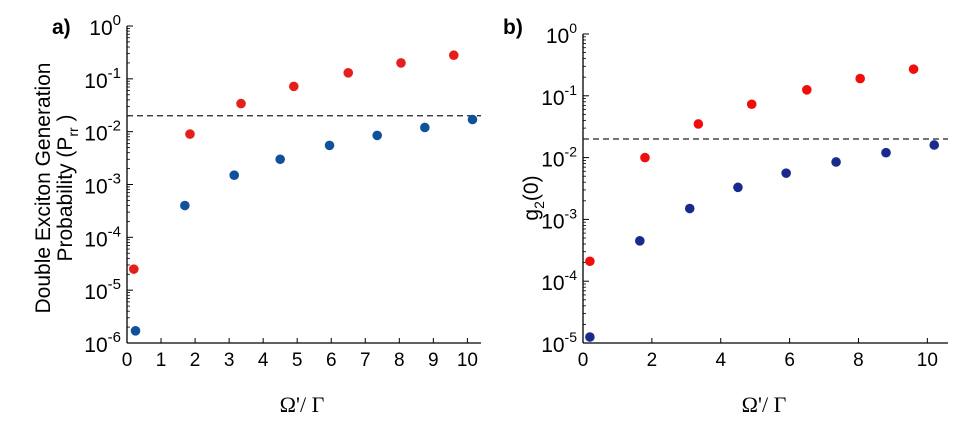 Image resolution: width=962 pixels, height=429 pixels. I want to click on y-axis-label-b: g2(0), so click(533, 197).